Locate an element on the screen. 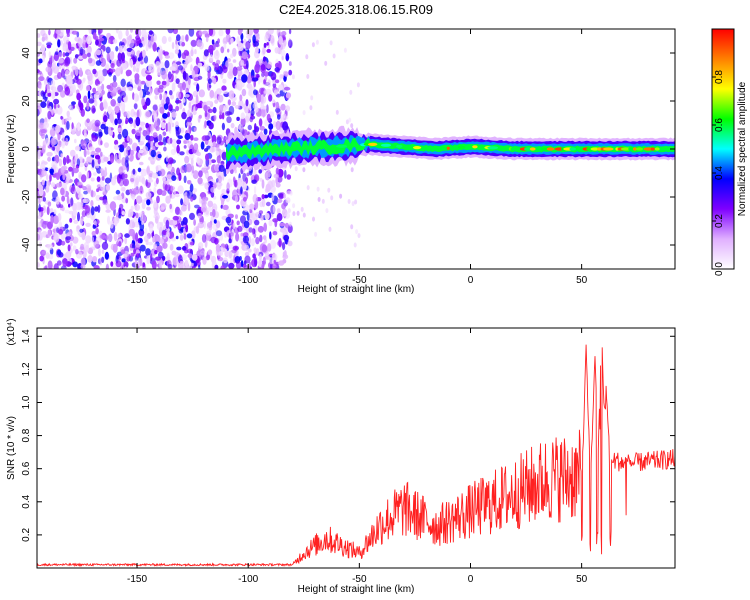 The width and height of the screenshot is (750, 600). heatmap-x-tick-label: -150 is located at coordinates (137, 280).